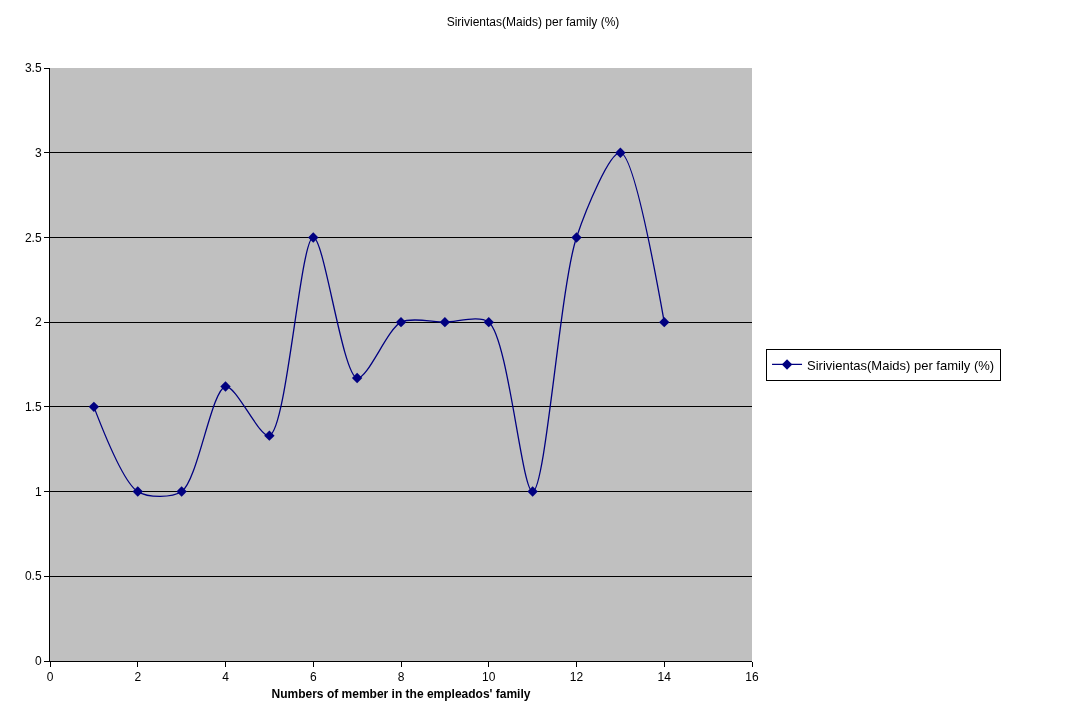 This screenshot has width=1066, height=721. I want to click on x-tick-label: 4, so click(226, 677).